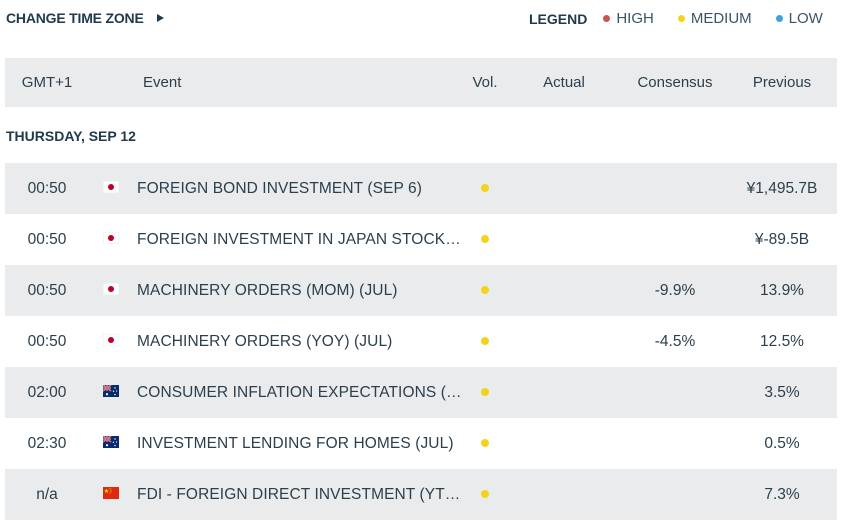 Image resolution: width=845 pixels, height=522 pixels. I want to click on event-consensus: -9.9%, so click(675, 290).